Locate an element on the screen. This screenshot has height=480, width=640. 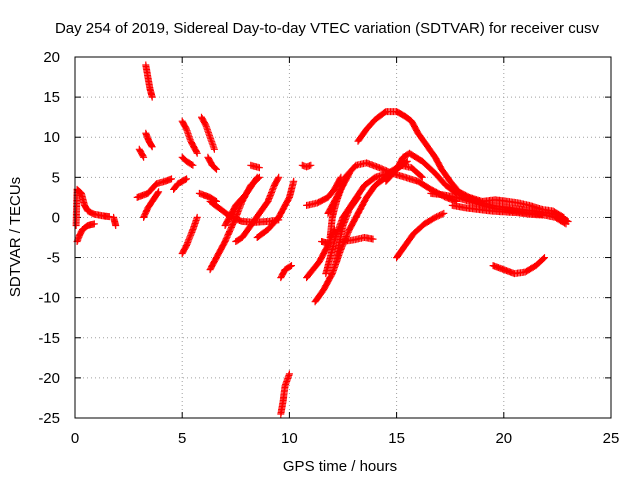
series-track-m is located at coordinates (212, 163).